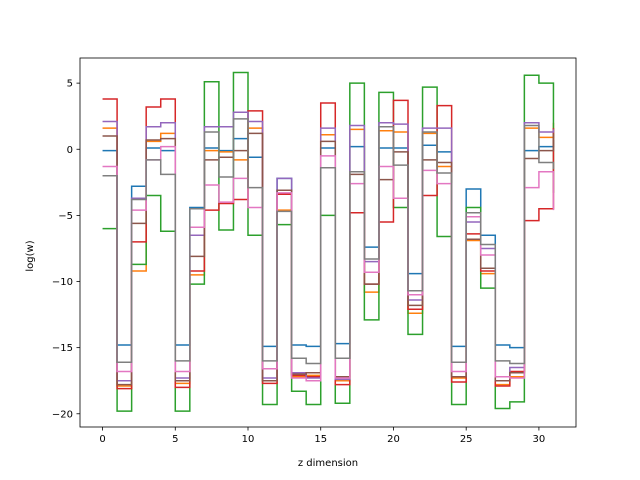 The image size is (640, 480). I want to click on y-tick-label: −10, so click(62, 282).